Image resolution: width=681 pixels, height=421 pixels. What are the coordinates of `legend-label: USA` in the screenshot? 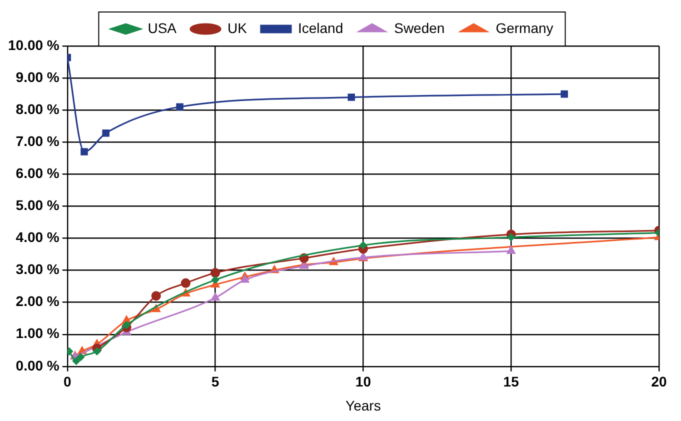 It's located at (163, 28).